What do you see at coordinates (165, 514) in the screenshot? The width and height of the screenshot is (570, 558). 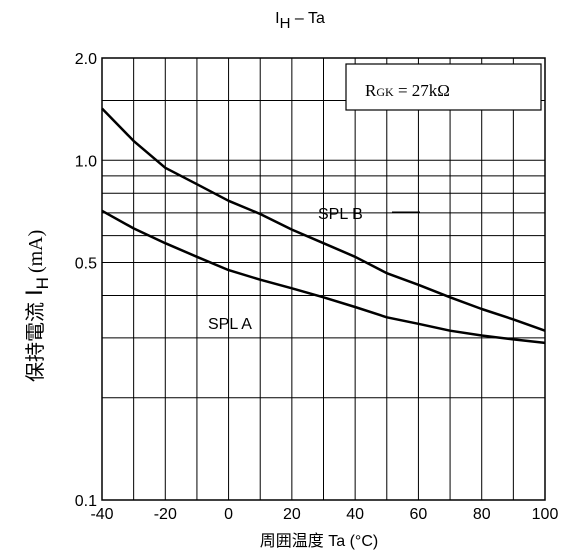 I see `x-tick-label: -20` at bounding box center [165, 514].